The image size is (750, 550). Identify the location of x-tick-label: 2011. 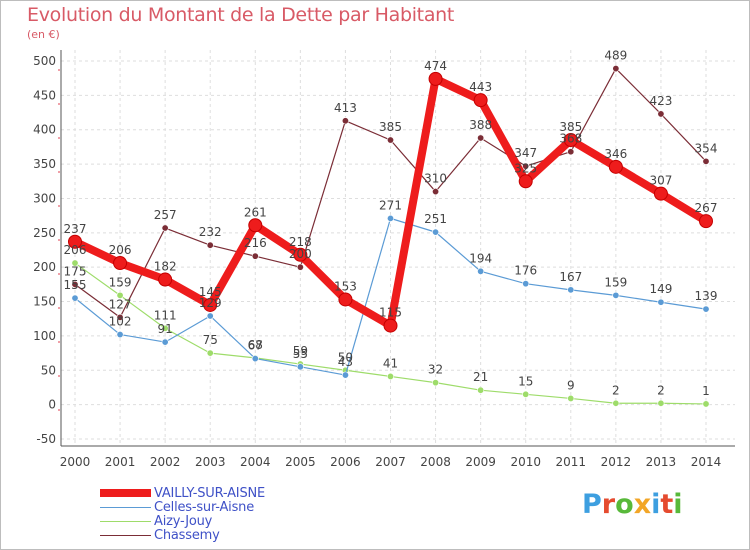
(571, 462).